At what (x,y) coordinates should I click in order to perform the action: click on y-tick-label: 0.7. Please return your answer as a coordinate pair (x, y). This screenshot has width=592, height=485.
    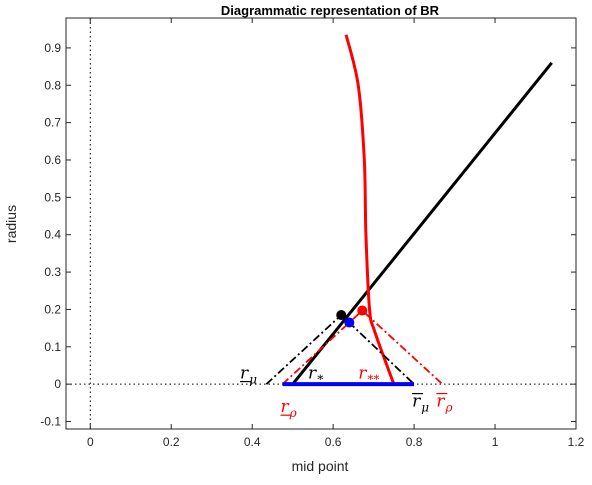
    Looking at the image, I should click on (52, 123).